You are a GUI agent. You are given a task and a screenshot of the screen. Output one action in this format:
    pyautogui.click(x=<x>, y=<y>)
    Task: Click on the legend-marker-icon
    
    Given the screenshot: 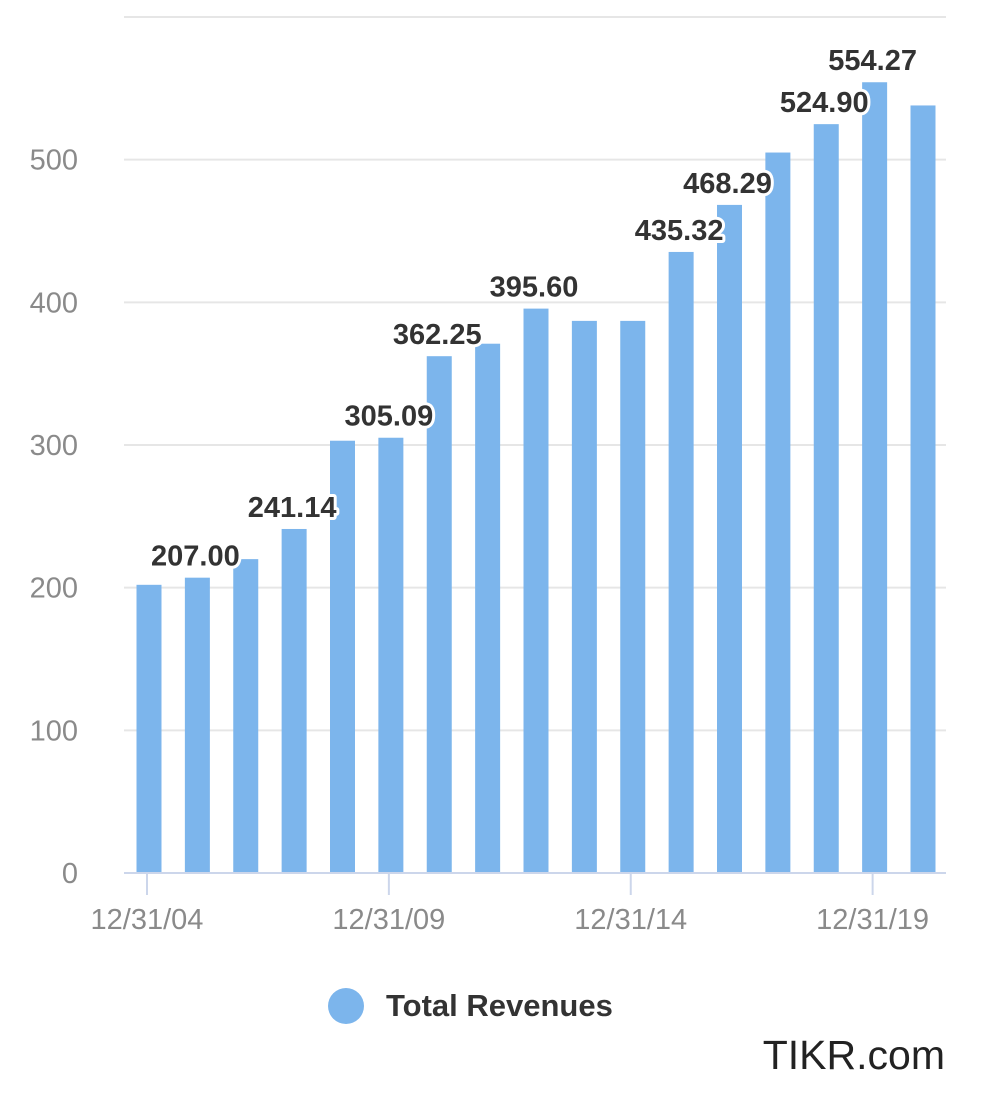 What is the action you would take?
    pyautogui.click(x=346, y=1006)
    